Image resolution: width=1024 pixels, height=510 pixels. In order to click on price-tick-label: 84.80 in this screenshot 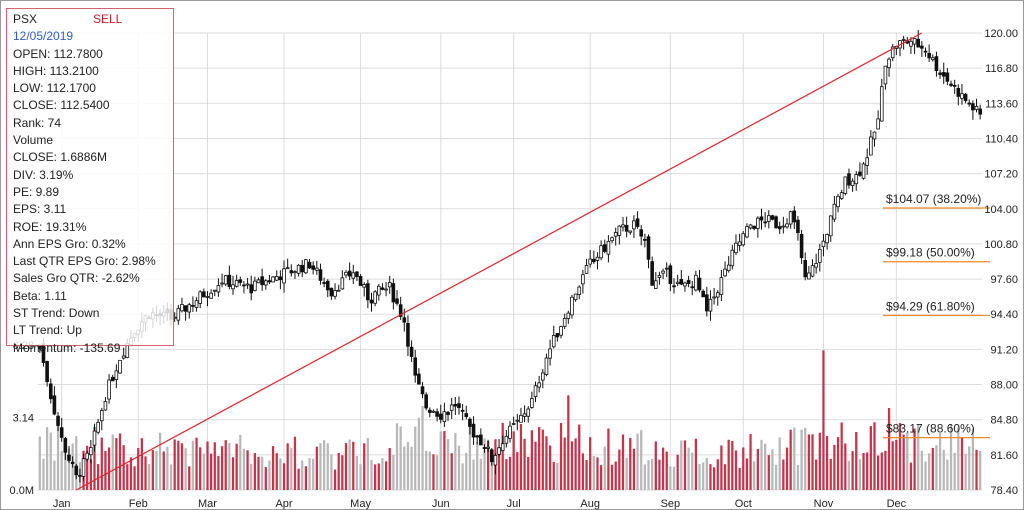, I will do `click(1004, 421)`.